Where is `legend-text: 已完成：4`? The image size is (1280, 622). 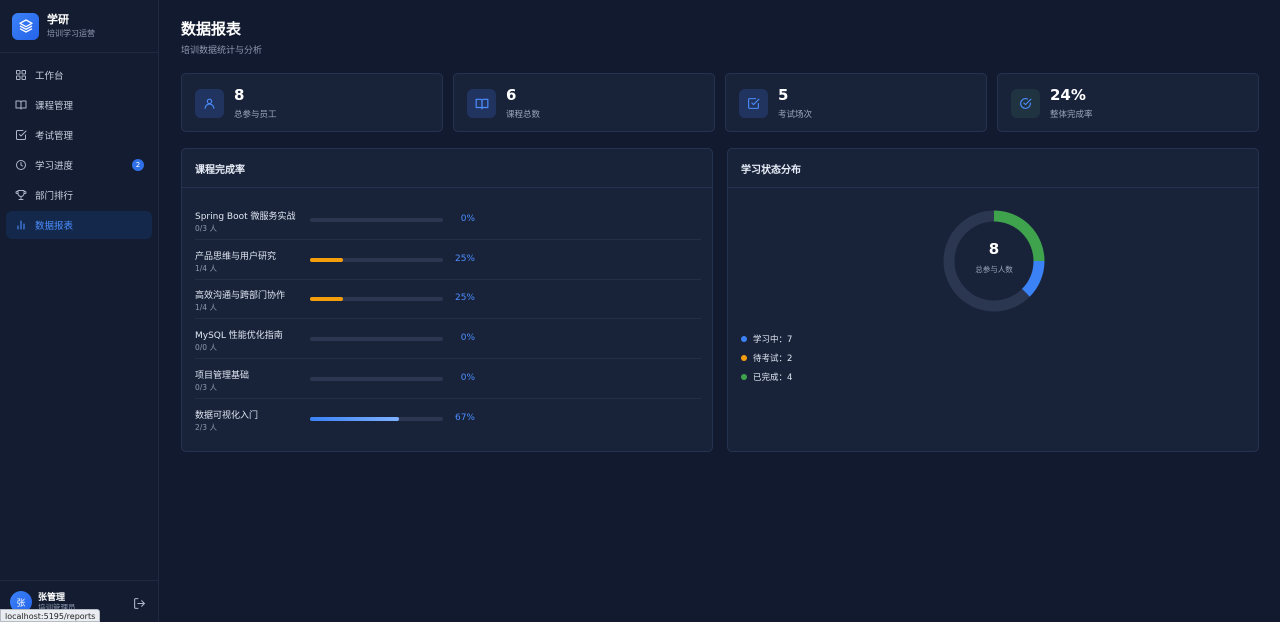
legend-text: 已完成：4 is located at coordinates (773, 378).